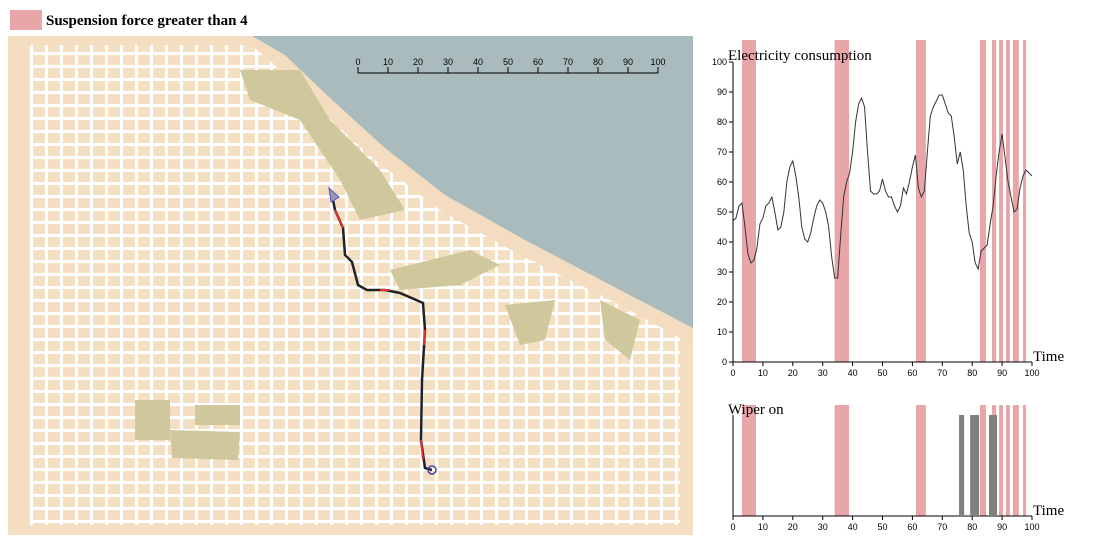 This screenshot has width=1104, height=540. What do you see at coordinates (147, 21) in the screenshot?
I see `legend-label: Suspension force greater than 4` at bounding box center [147, 21].